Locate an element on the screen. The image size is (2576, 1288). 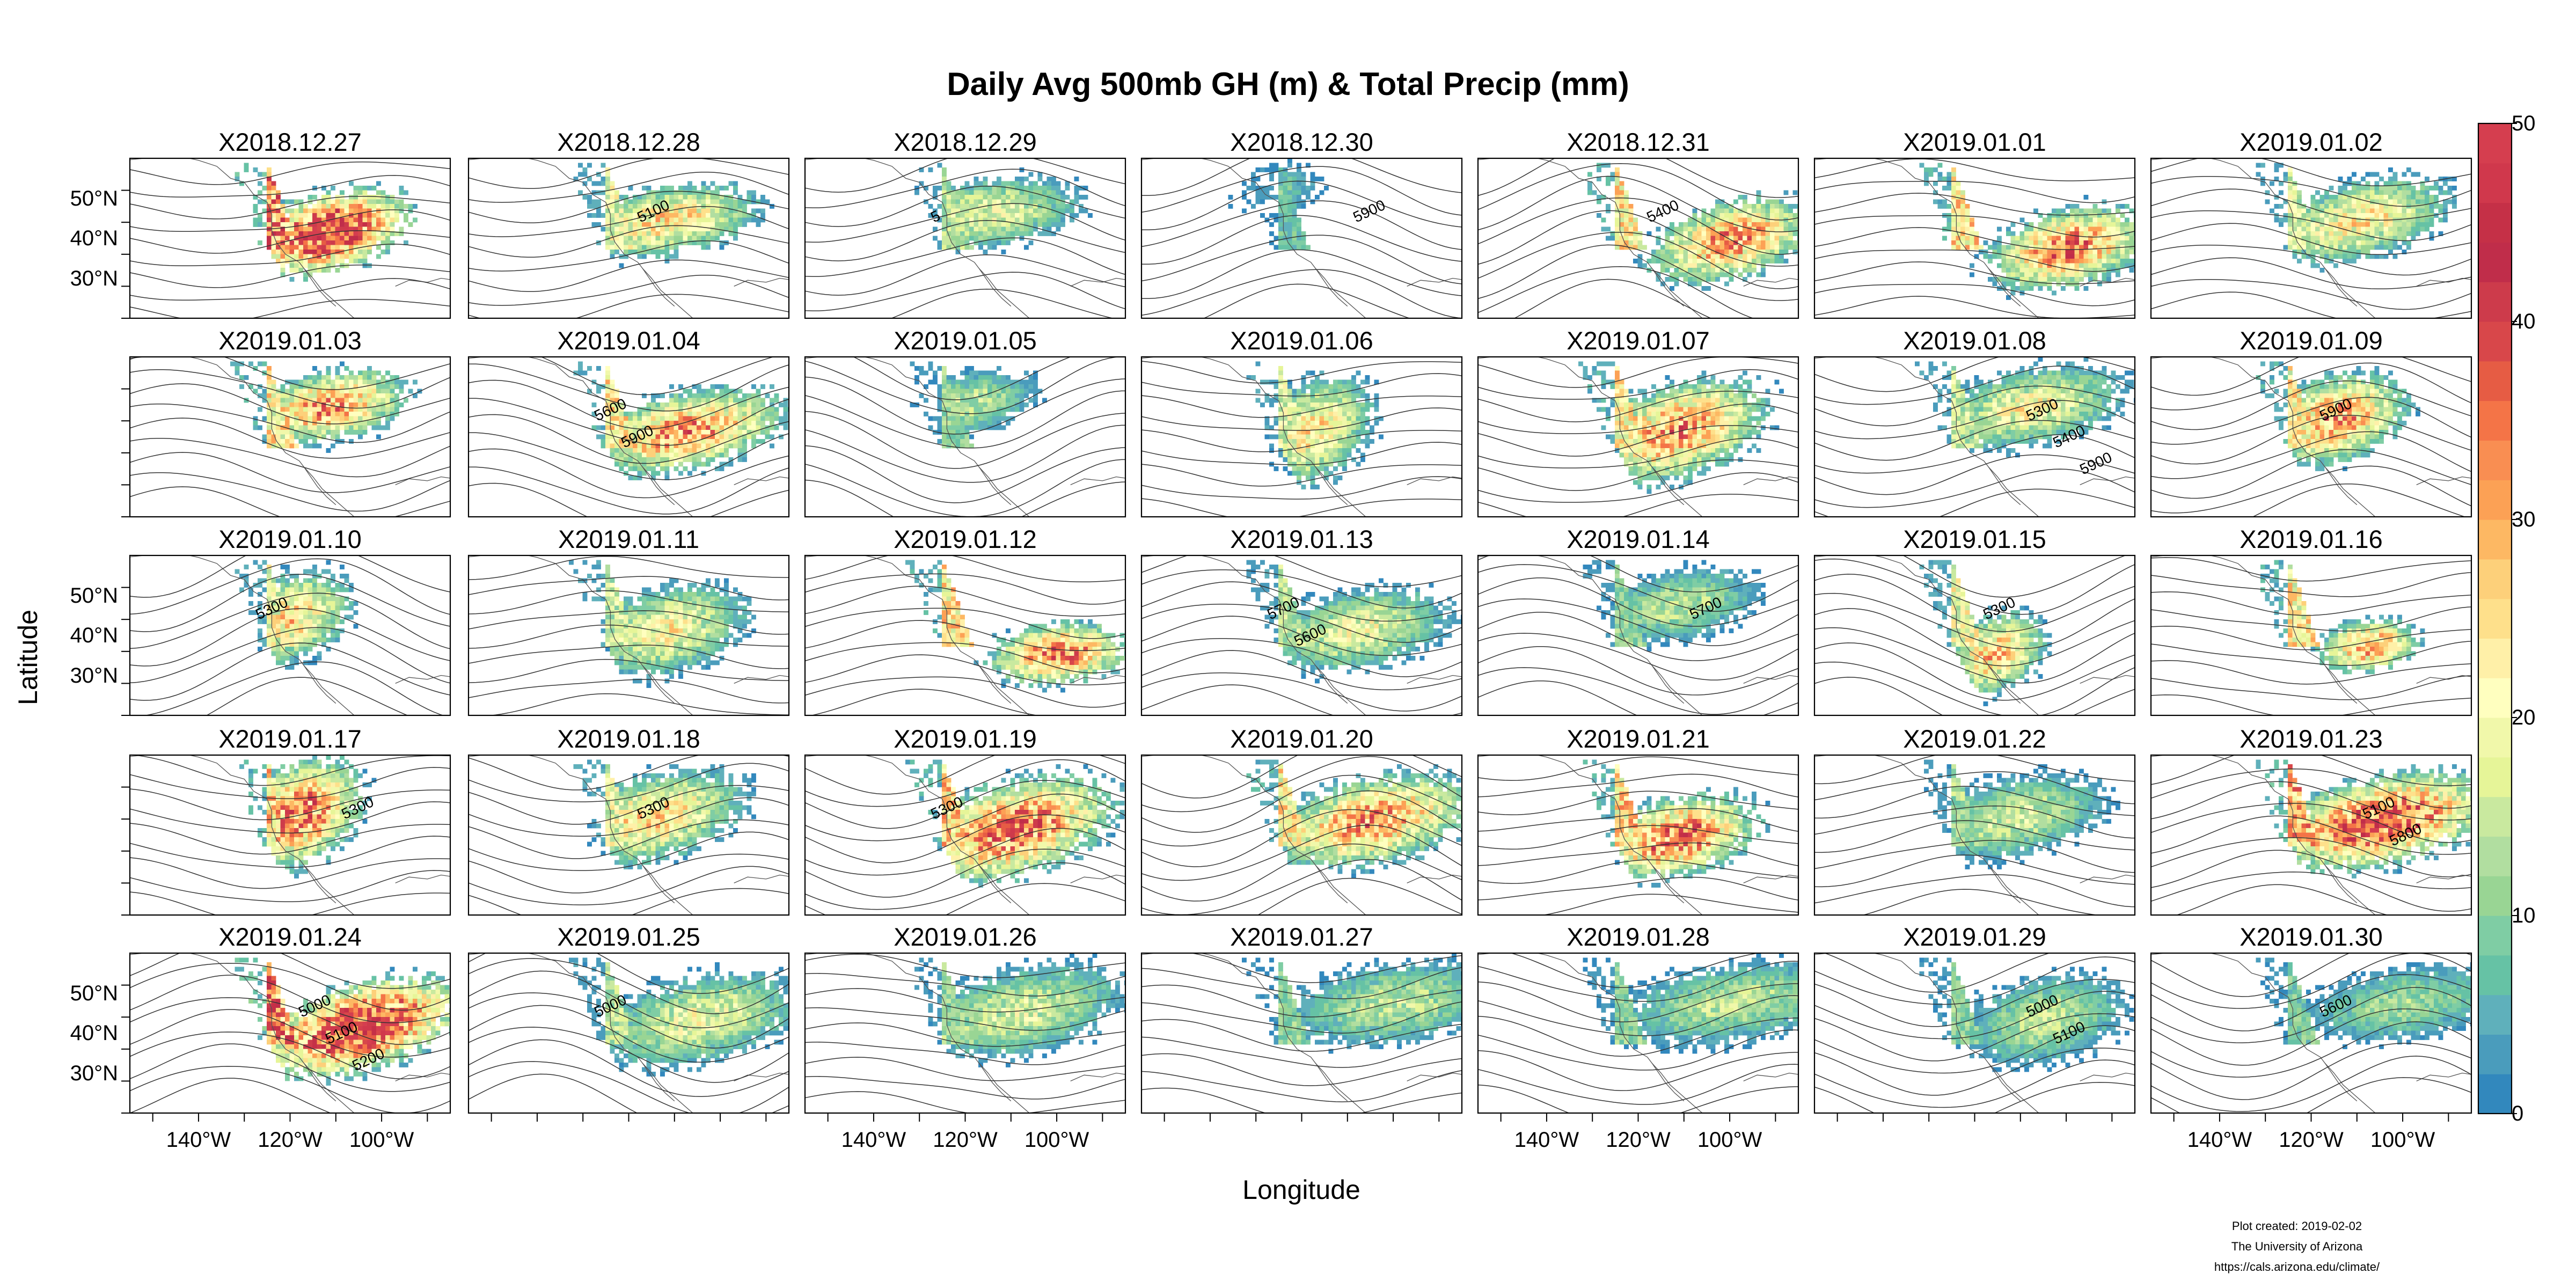
panel-title: X2019.01.21 is located at coordinates (1638, 738).